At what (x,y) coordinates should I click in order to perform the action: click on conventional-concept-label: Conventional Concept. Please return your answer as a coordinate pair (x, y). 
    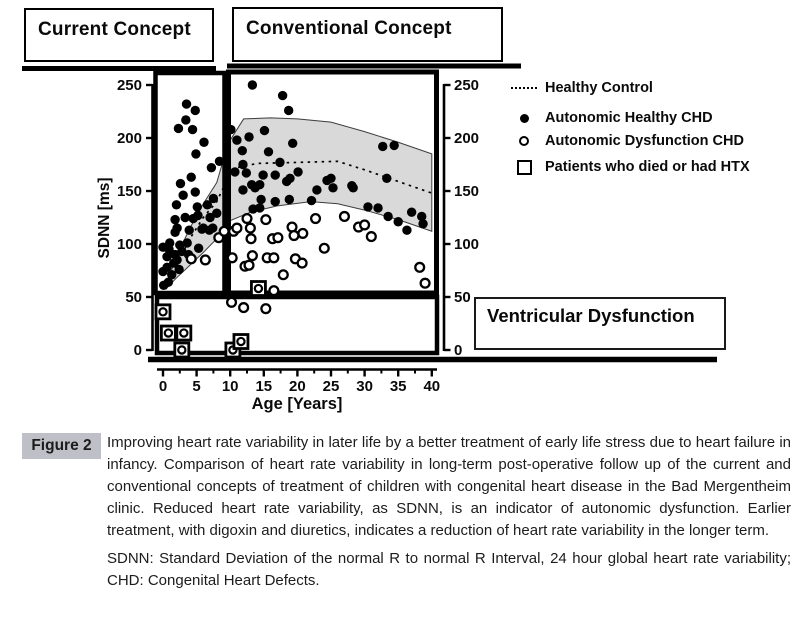
    Looking at the image, I should click on (349, 28).